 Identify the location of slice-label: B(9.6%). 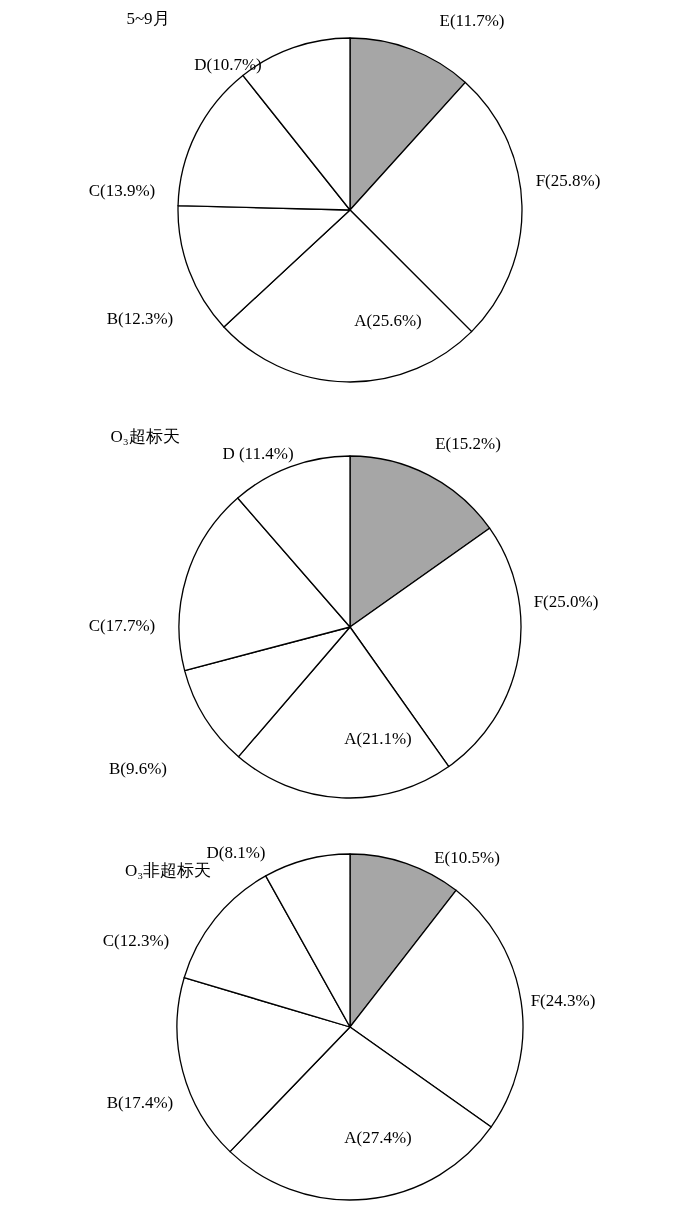
(138, 768).